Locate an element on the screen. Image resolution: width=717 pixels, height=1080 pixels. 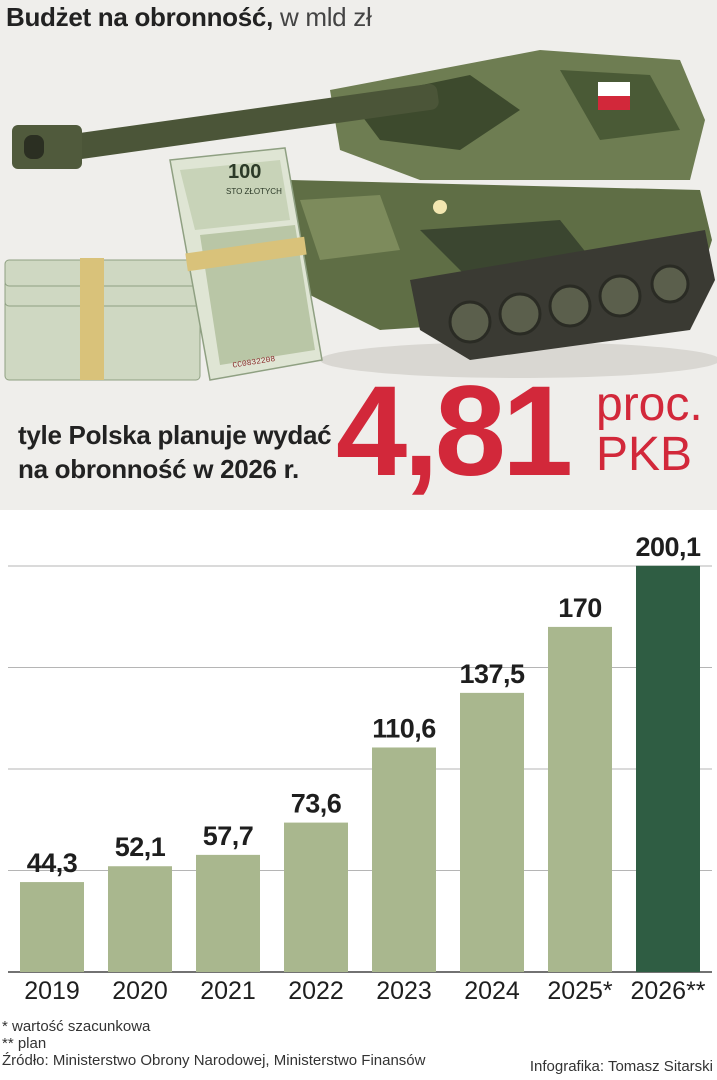
x-tick-label: 2023 is located at coordinates (404, 991).